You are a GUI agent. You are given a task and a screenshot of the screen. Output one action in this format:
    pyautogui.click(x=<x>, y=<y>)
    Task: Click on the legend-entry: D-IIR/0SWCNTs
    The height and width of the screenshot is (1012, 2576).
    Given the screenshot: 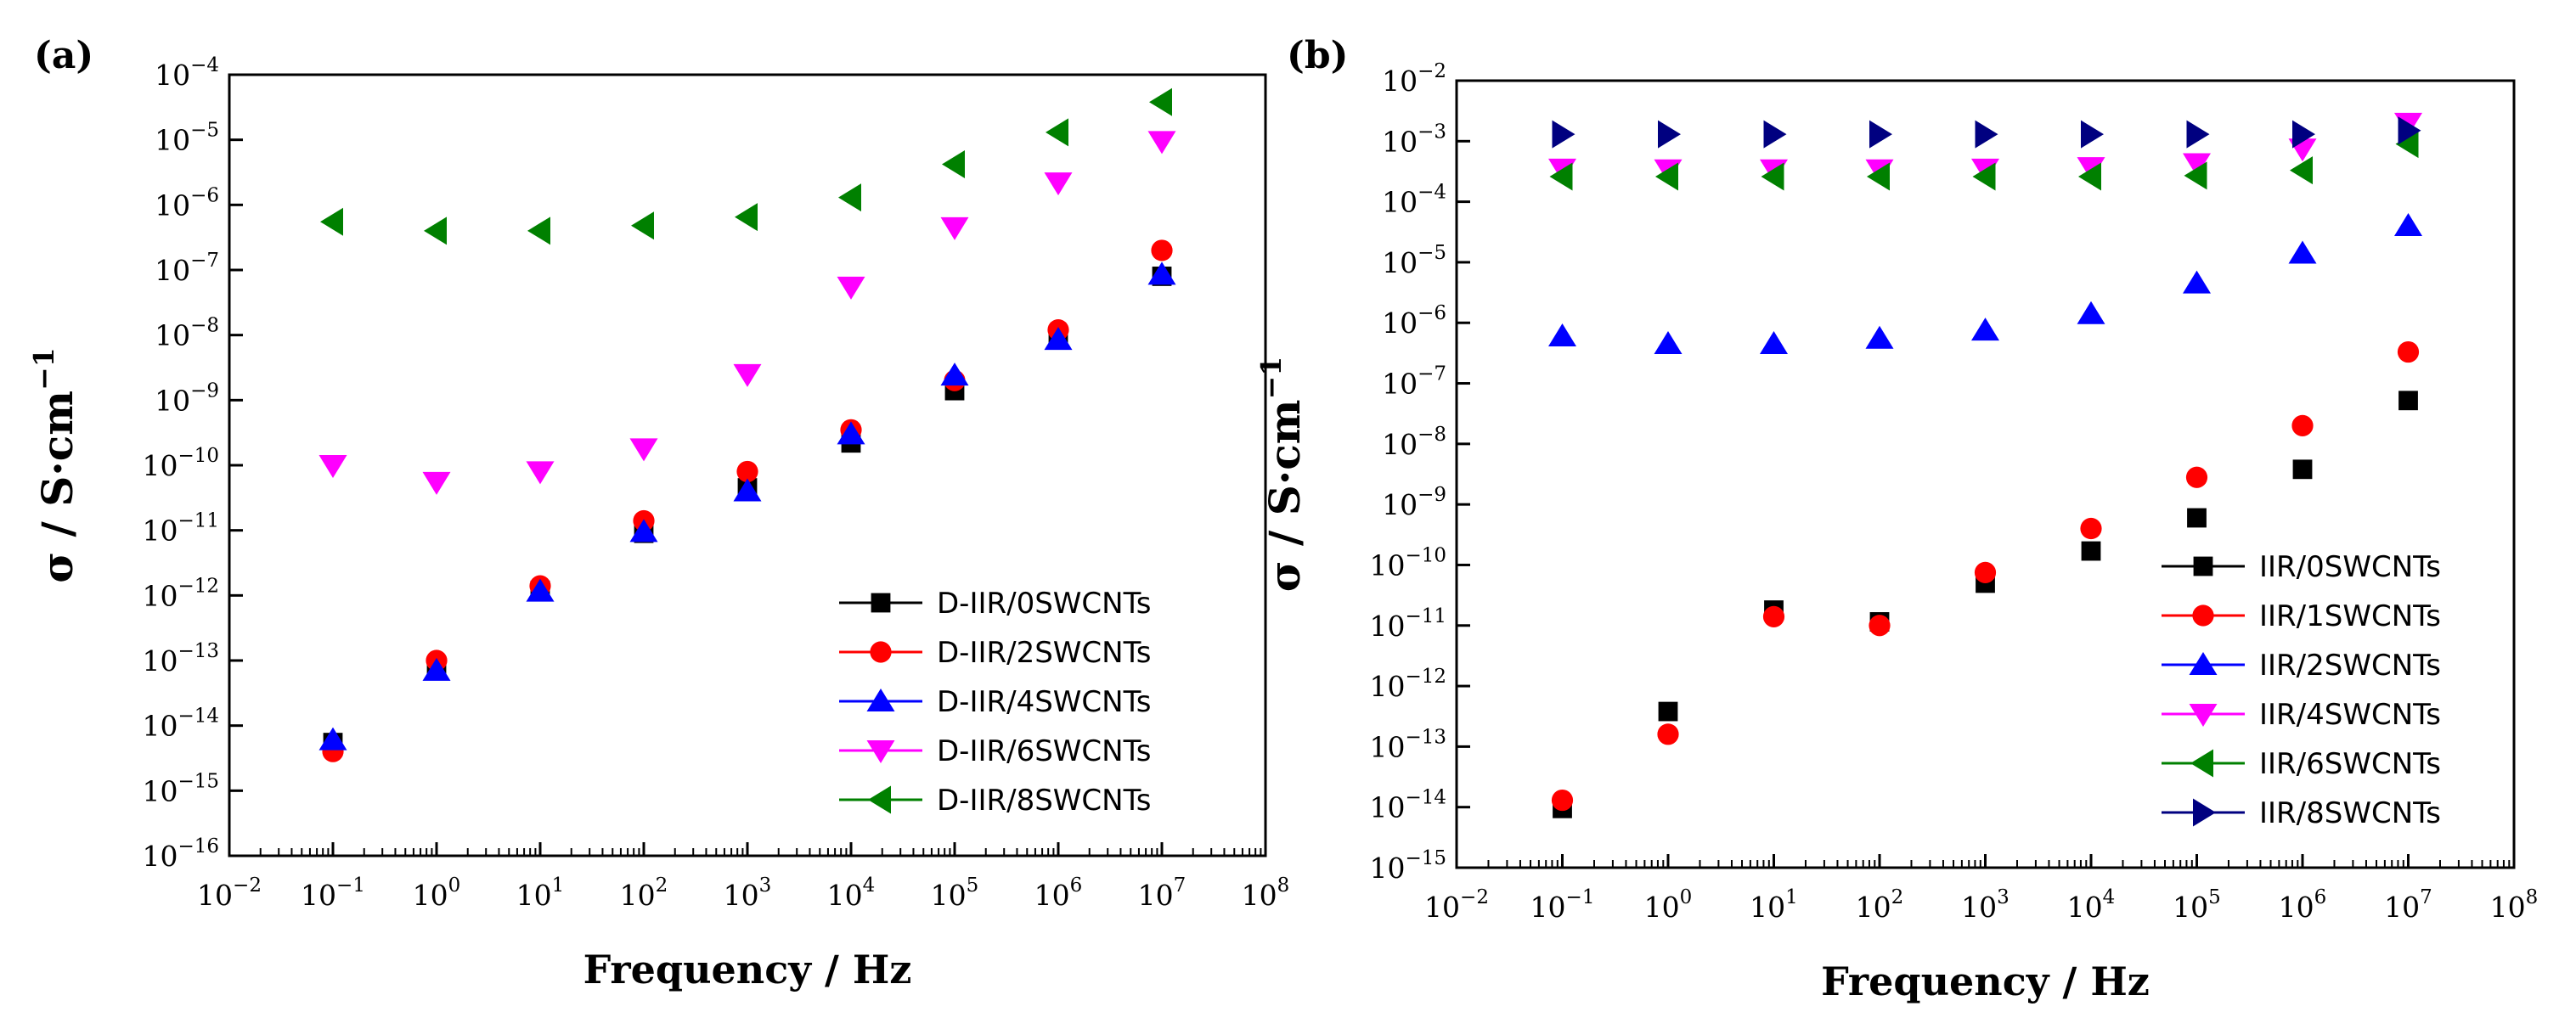 What is the action you would take?
    pyautogui.click(x=1044, y=604)
    